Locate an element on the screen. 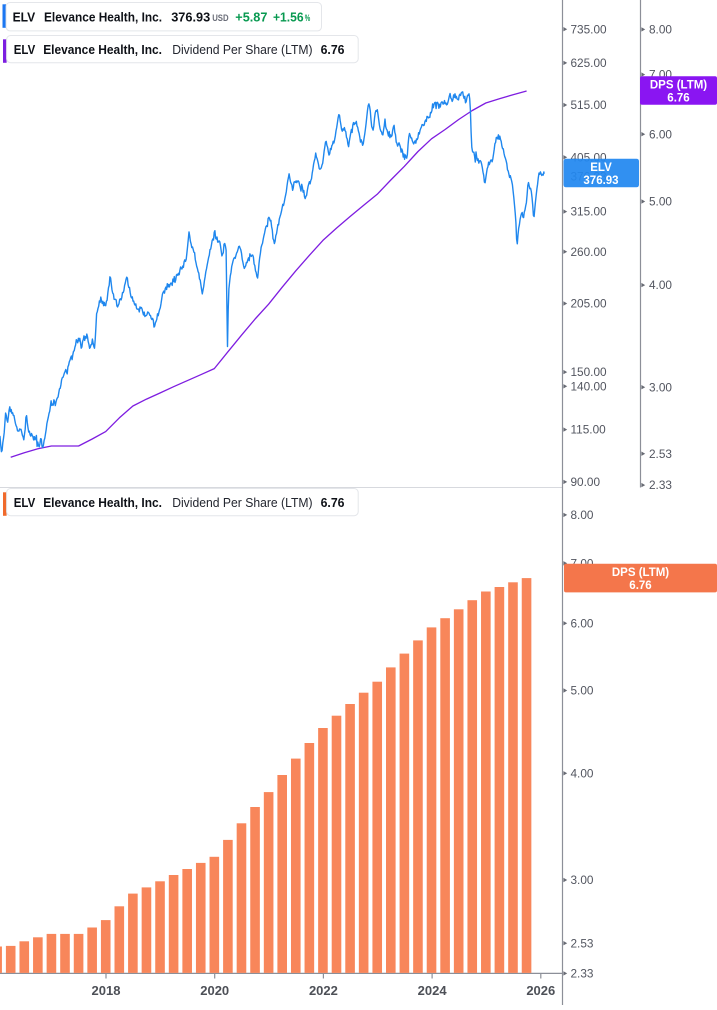 The width and height of the screenshot is (717, 1010). svg-text: +5.87 is located at coordinates (251, 16).